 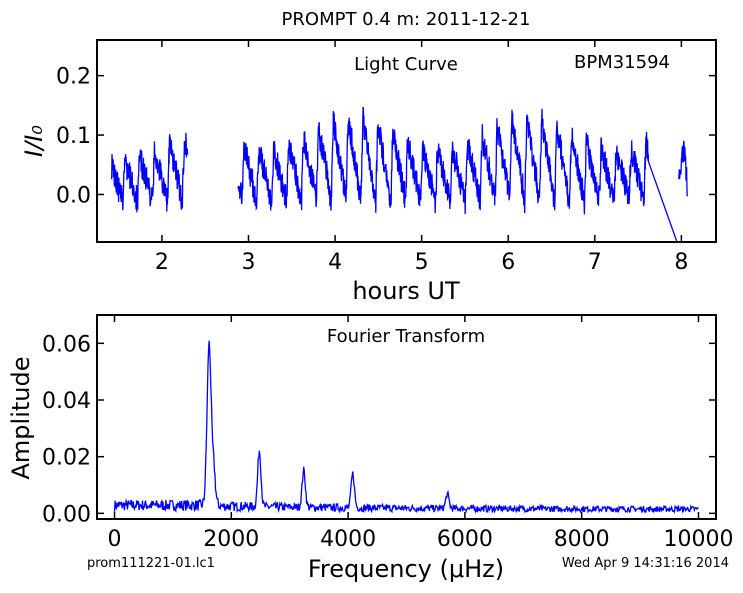 What do you see at coordinates (406, 19) in the screenshot?
I see `figure-title: PROMPT 0.4 m: 2011-12-21` at bounding box center [406, 19].